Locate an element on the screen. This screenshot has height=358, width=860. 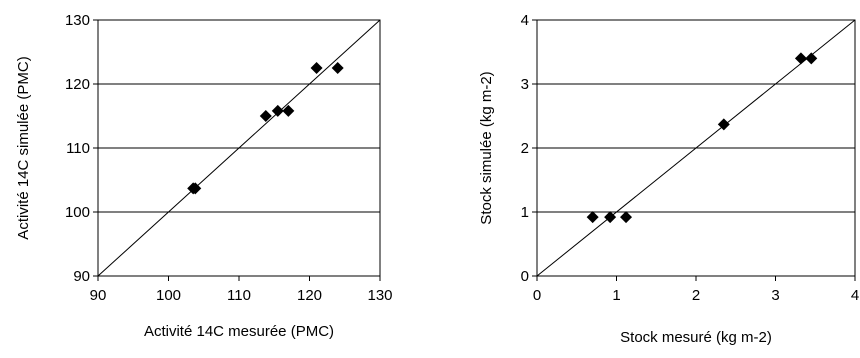
y-tick-label: 120 is located at coordinates (77, 84).